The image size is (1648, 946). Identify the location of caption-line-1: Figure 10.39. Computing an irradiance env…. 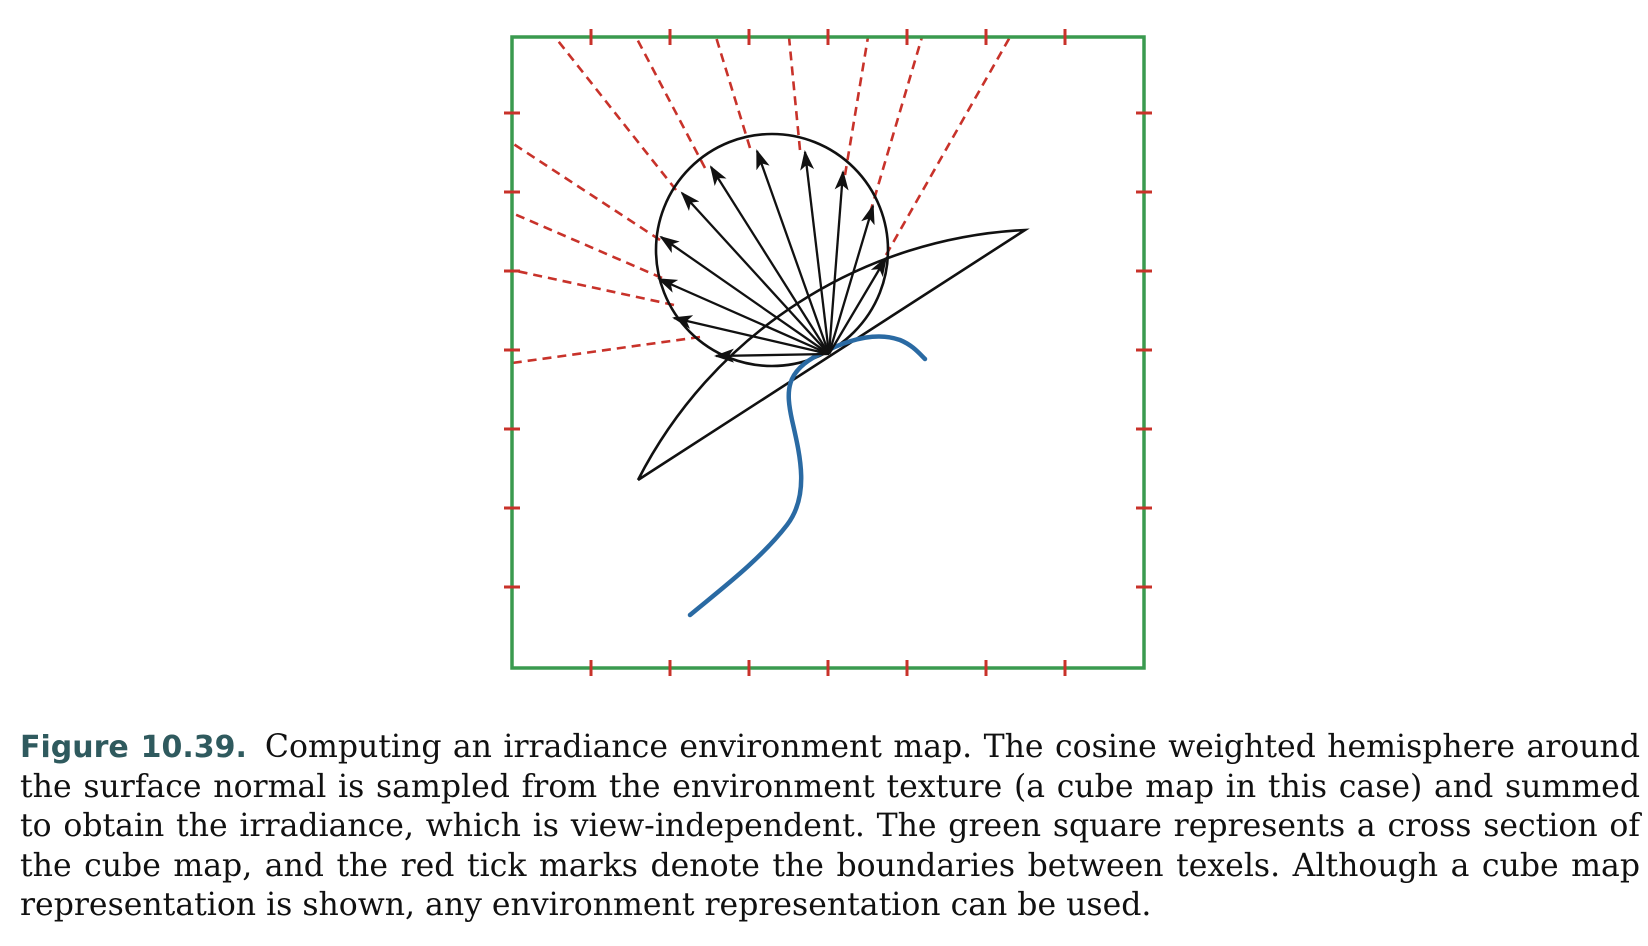
(830, 748).